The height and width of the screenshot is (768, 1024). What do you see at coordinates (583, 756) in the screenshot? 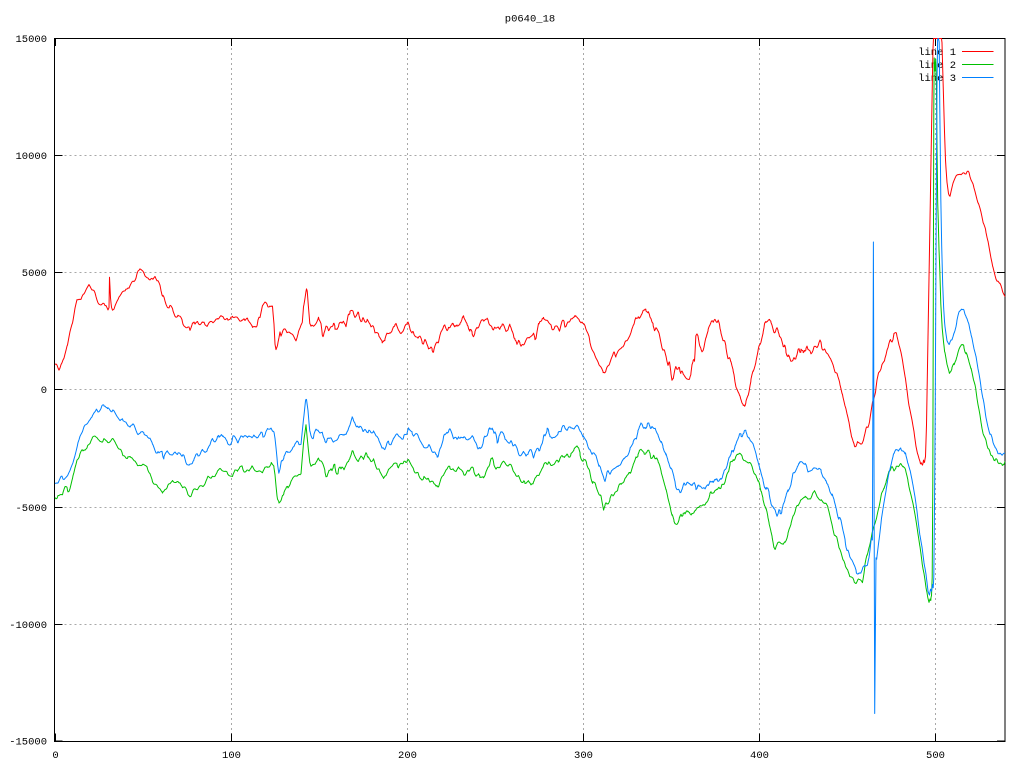
I see `svg-text: 300` at bounding box center [583, 756].